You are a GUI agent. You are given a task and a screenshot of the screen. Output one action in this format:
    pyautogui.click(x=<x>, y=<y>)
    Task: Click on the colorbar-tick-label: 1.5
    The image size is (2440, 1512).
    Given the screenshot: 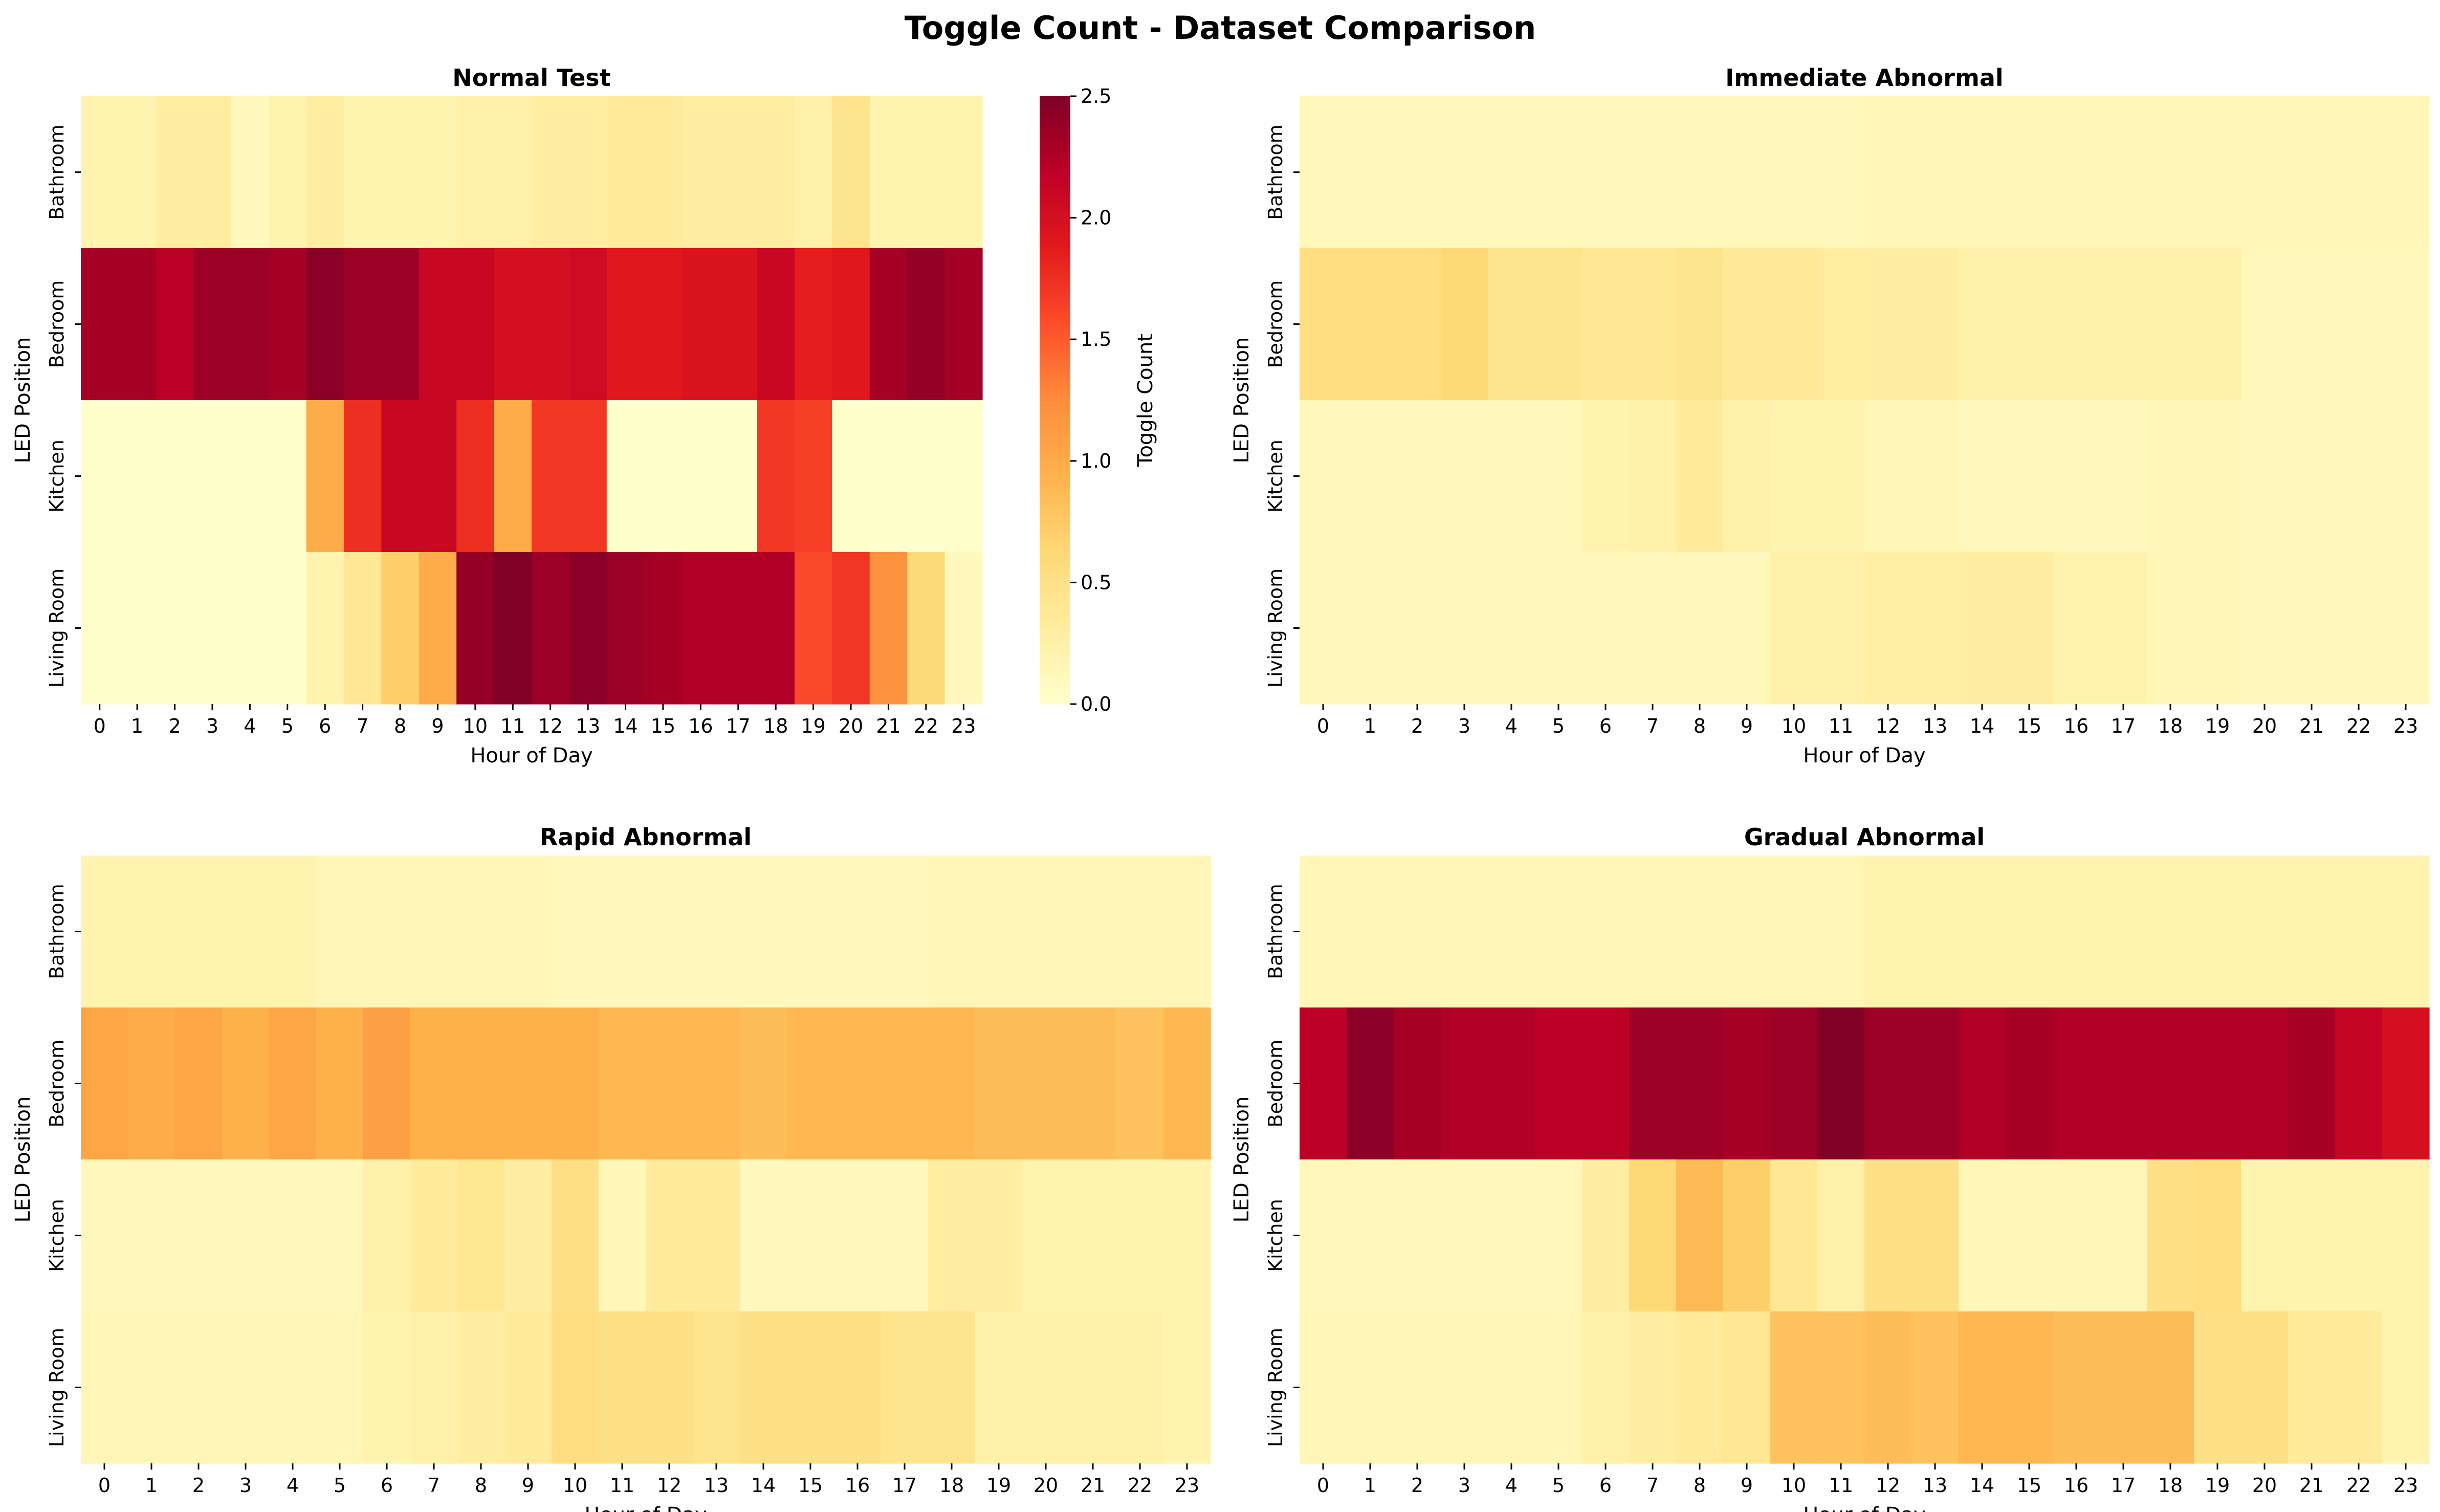 What is the action you would take?
    pyautogui.click(x=1096, y=339)
    